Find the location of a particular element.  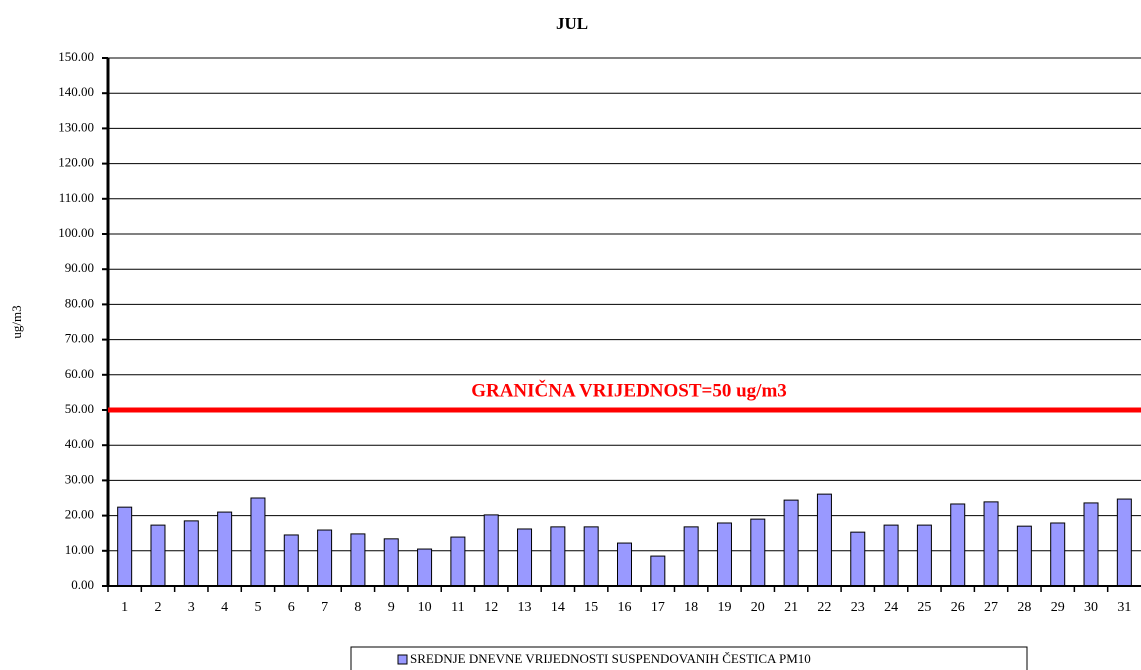

x-tick-label: 29 is located at coordinates (1058, 607).